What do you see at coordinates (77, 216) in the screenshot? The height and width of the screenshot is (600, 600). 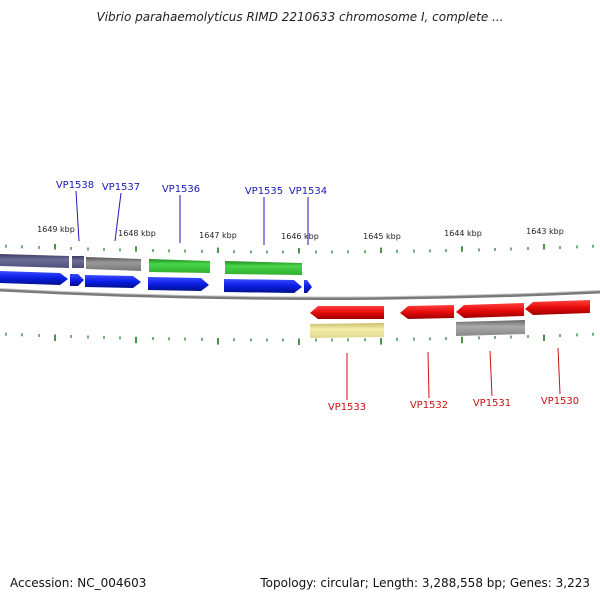 I see `callout-vp1538` at bounding box center [77, 216].